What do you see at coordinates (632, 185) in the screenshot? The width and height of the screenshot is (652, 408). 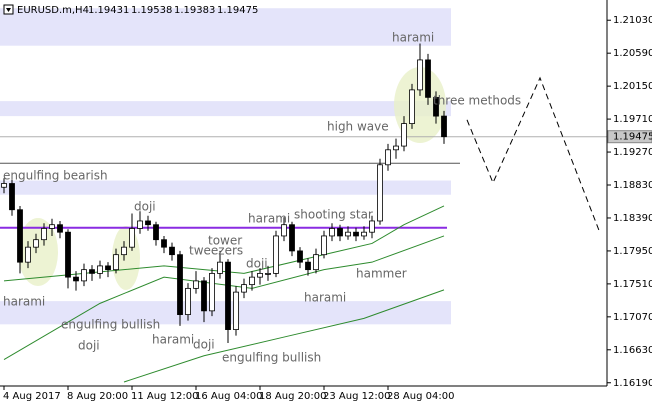 I see `y-tick-label: 1.18830` at bounding box center [632, 185].